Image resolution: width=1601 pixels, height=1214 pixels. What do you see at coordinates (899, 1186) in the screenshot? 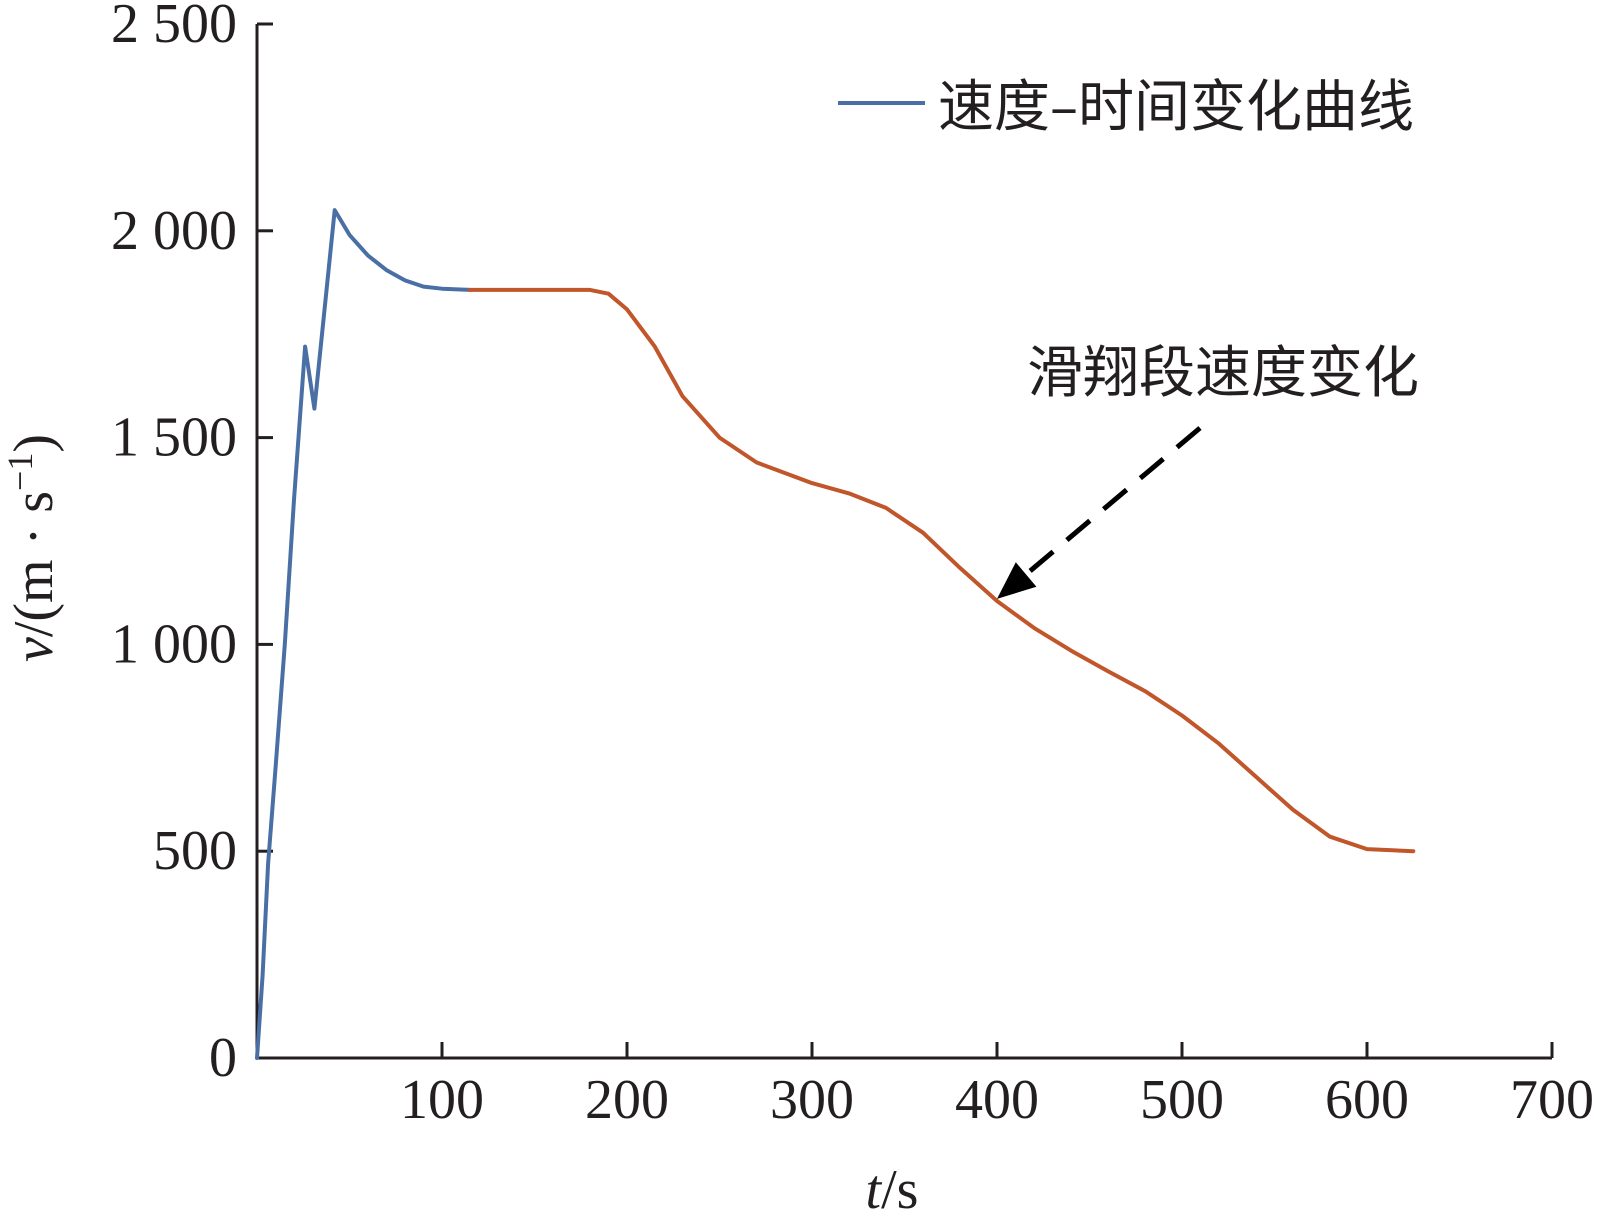
I see `x-axis-label-unit: /s` at bounding box center [899, 1186].